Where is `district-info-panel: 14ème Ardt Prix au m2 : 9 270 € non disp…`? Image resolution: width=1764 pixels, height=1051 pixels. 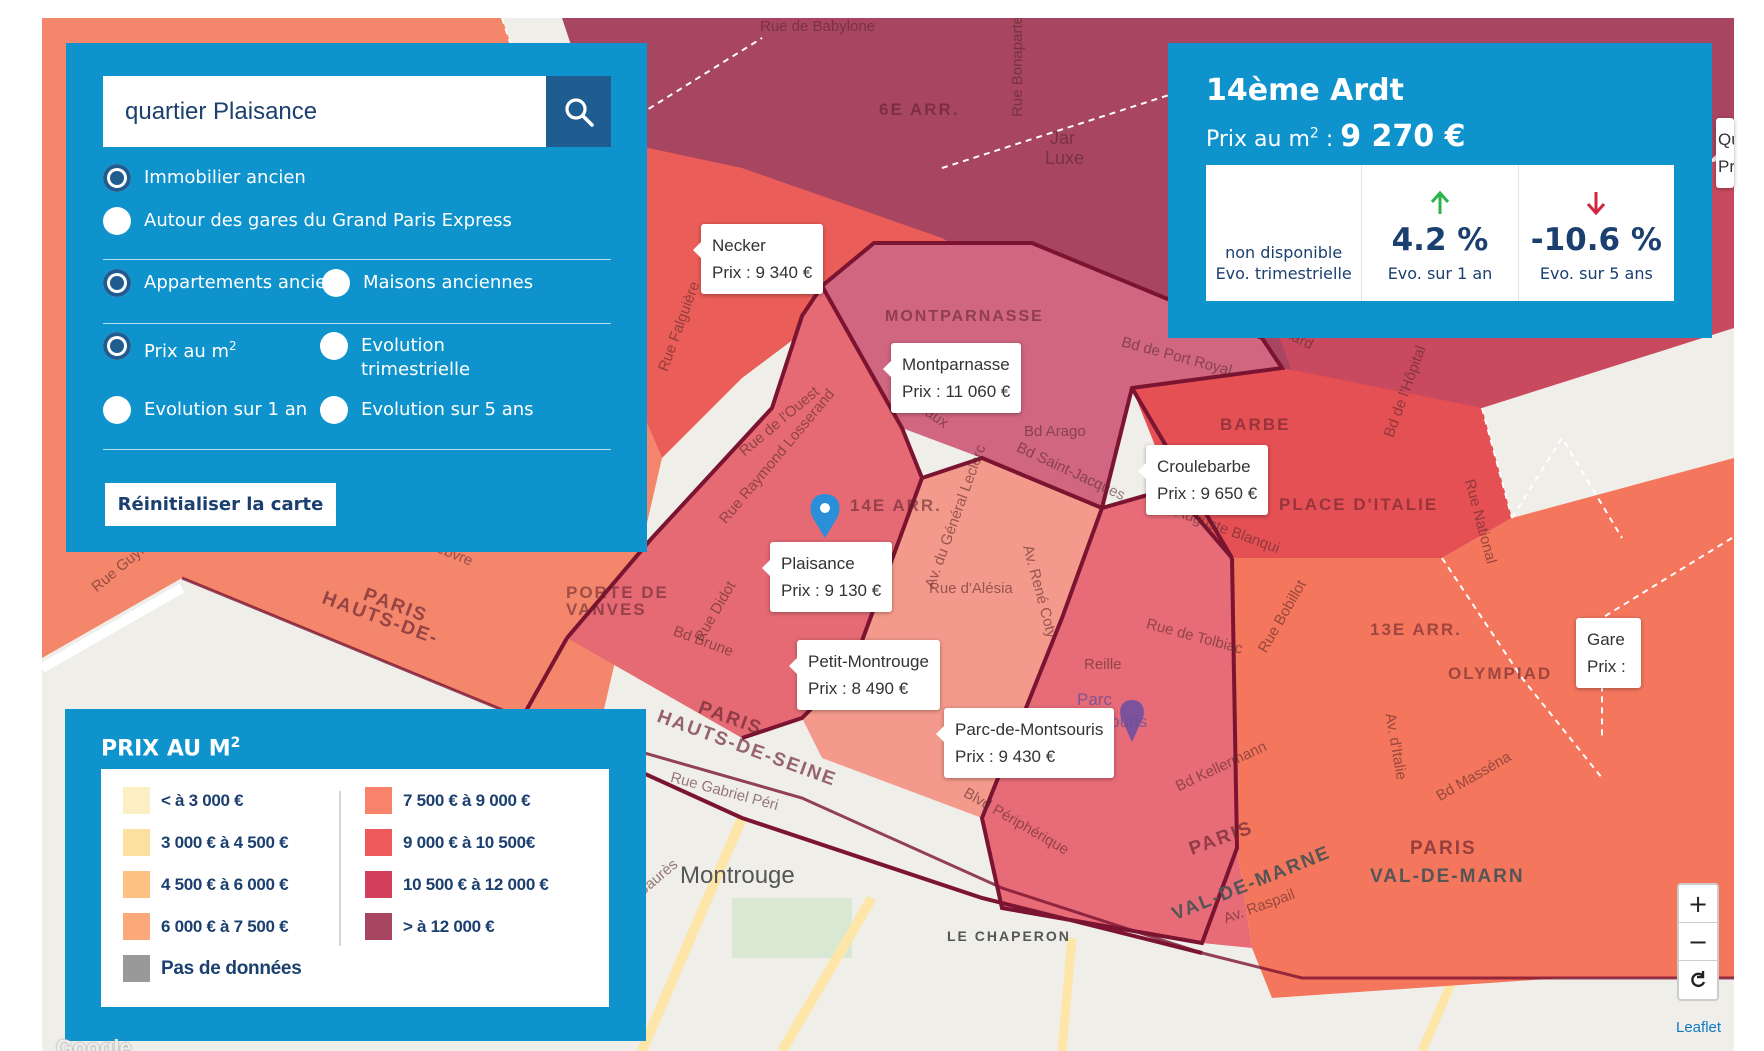 district-info-panel: 14ème Ardt Prix au m2 : 9 270 € non disp… is located at coordinates (1440, 190).